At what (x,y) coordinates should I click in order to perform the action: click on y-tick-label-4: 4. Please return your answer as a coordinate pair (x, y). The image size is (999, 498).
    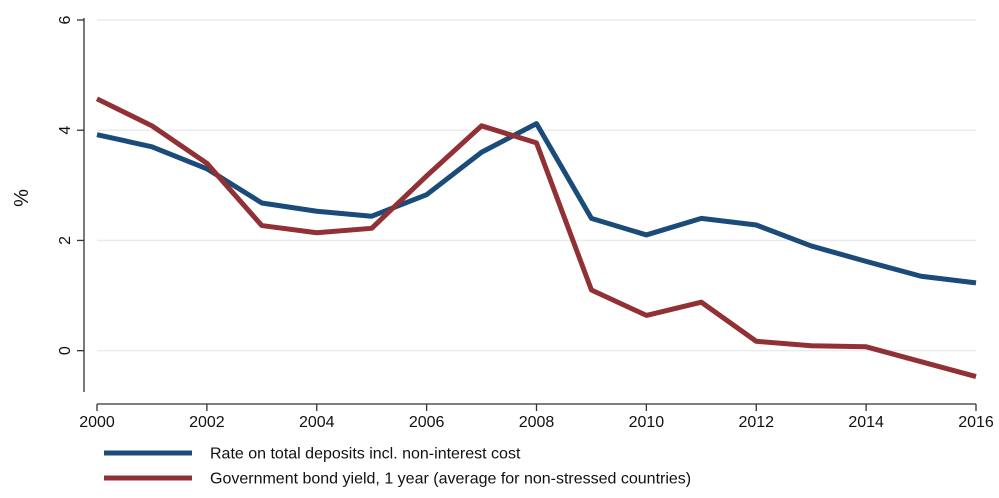
    Looking at the image, I should click on (65, 130).